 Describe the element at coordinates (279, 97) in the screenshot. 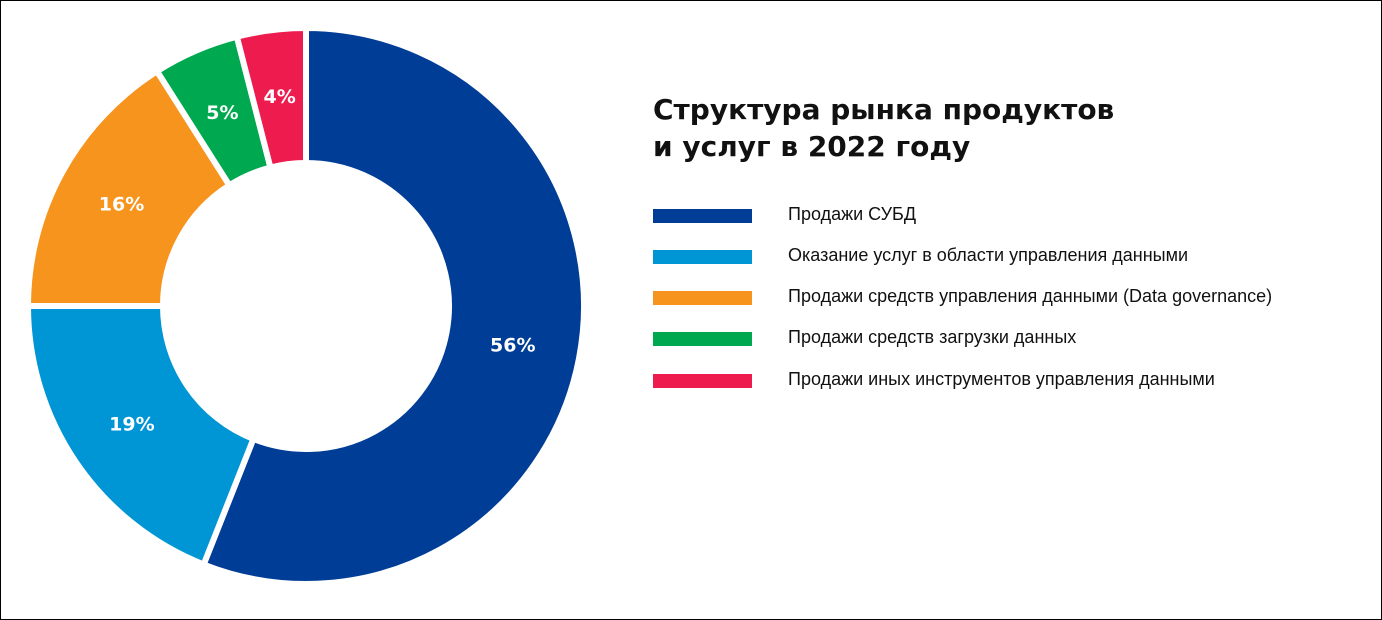

I see `slice-label-other-tools: 4%` at that location.